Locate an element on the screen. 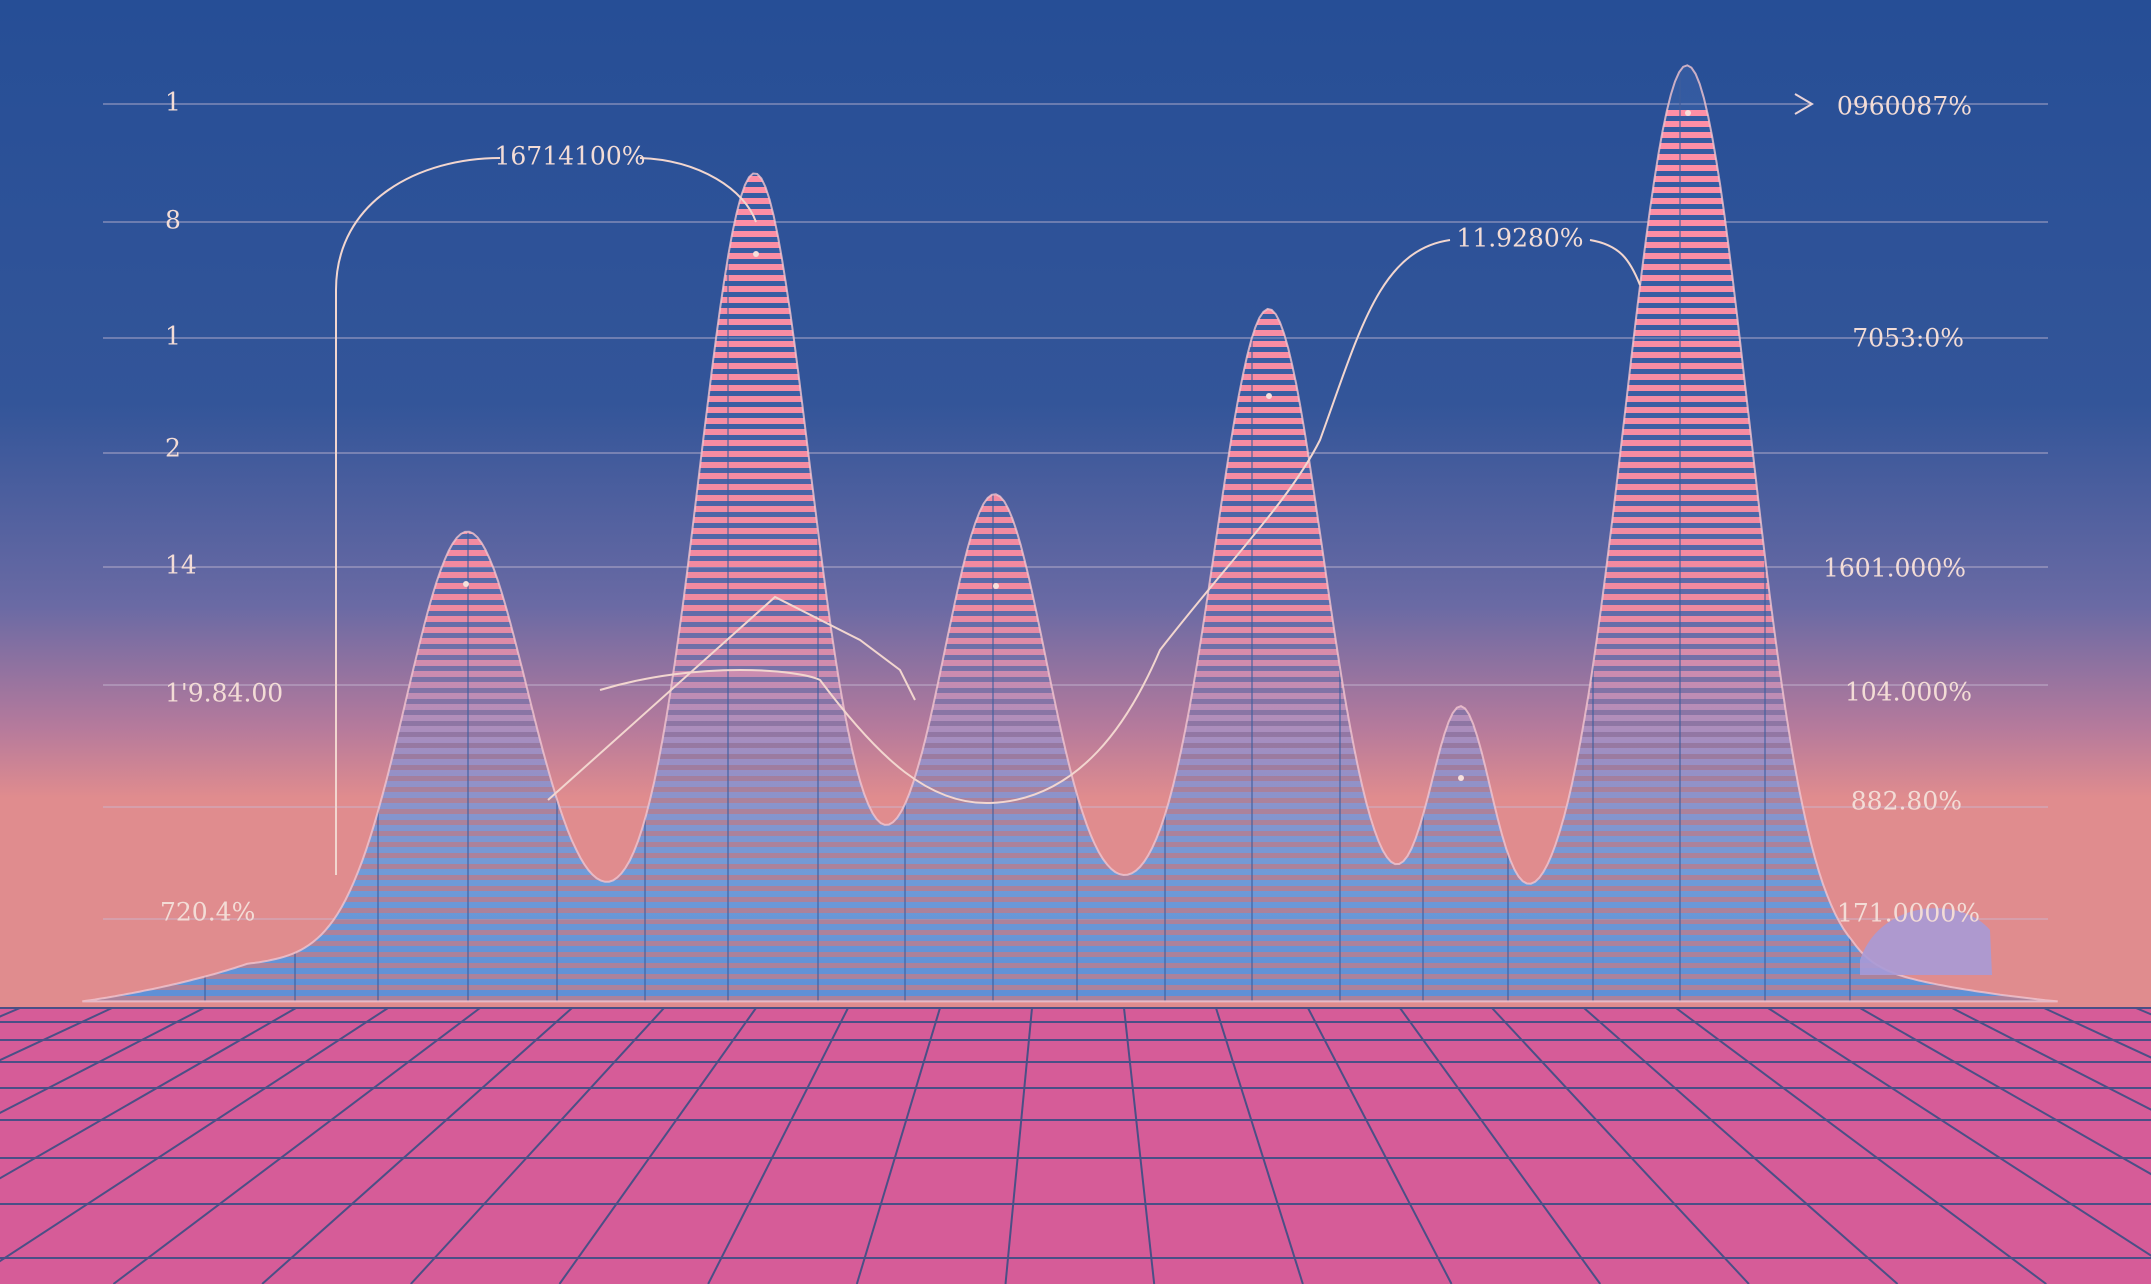 The image size is (2151, 1284). left-label: 1'9.84.00 is located at coordinates (224, 693).